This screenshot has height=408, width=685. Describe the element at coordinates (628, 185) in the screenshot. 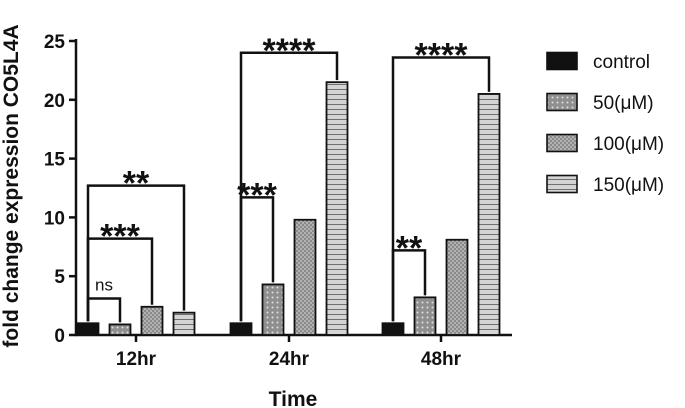

I see `legend-label: 150(μM)` at that location.